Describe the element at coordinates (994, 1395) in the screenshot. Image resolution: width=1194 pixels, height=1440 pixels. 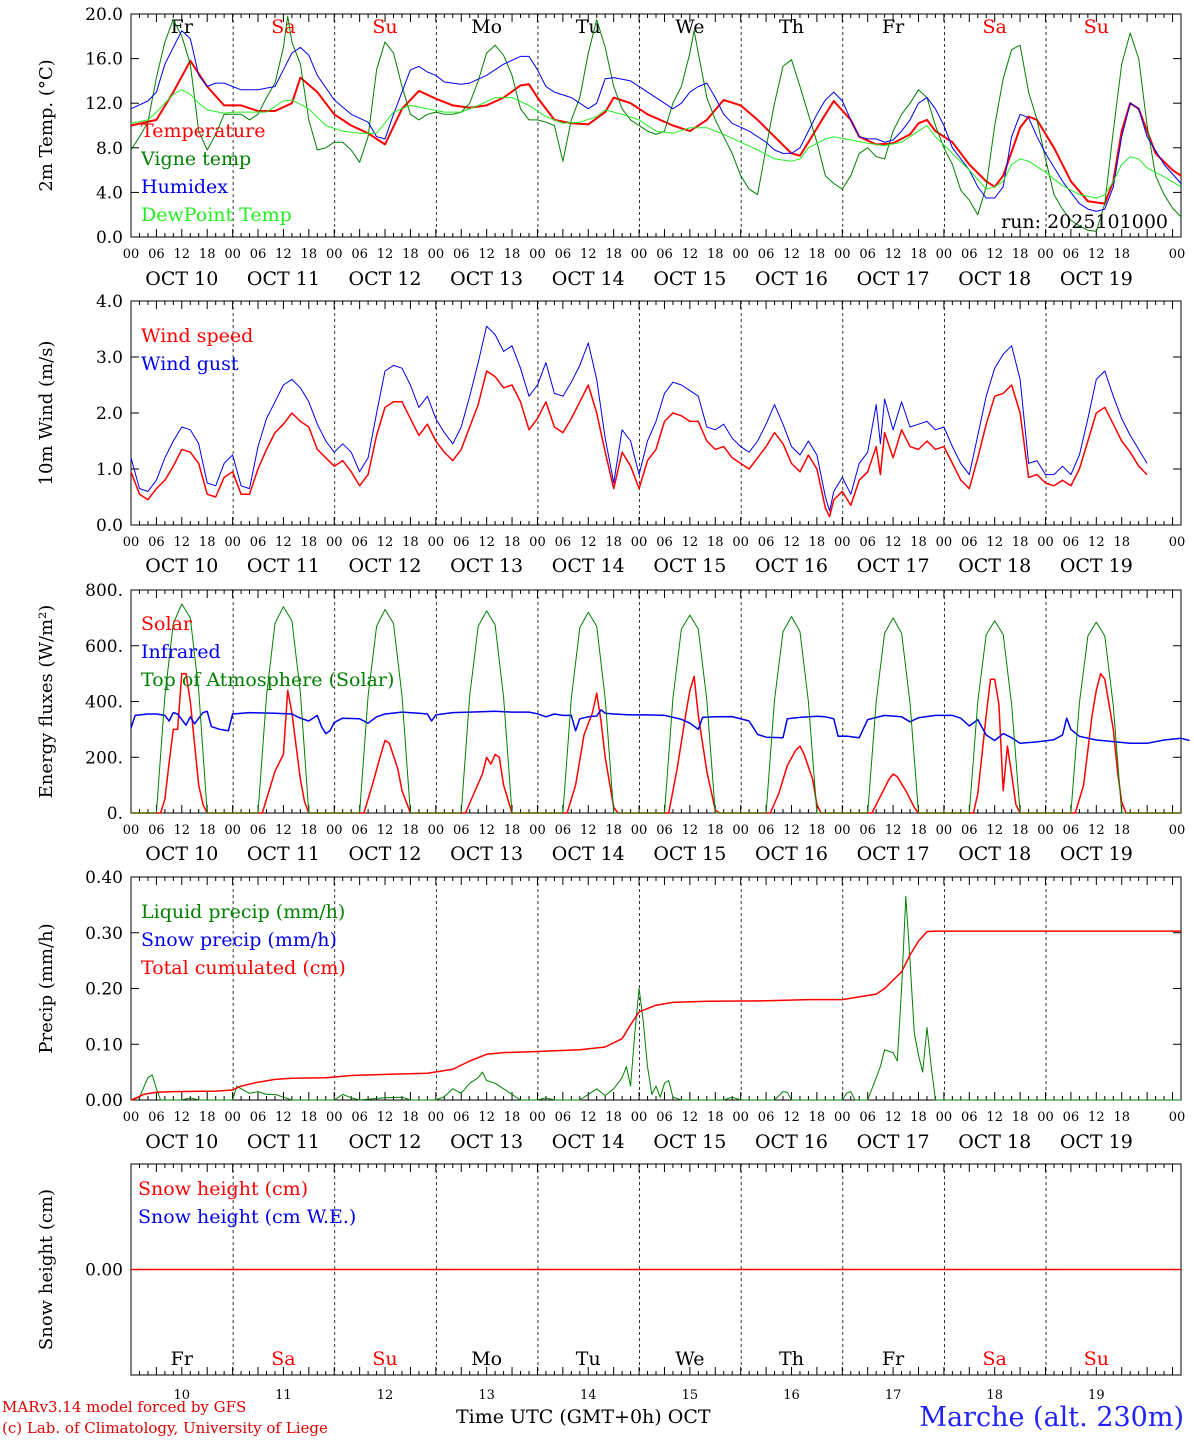
I see `day-number-label: 18` at that location.